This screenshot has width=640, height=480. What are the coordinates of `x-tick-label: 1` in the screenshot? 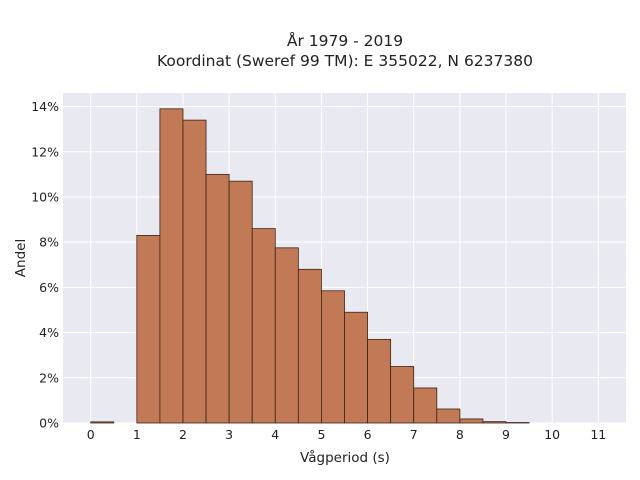 It's located at (137, 434).